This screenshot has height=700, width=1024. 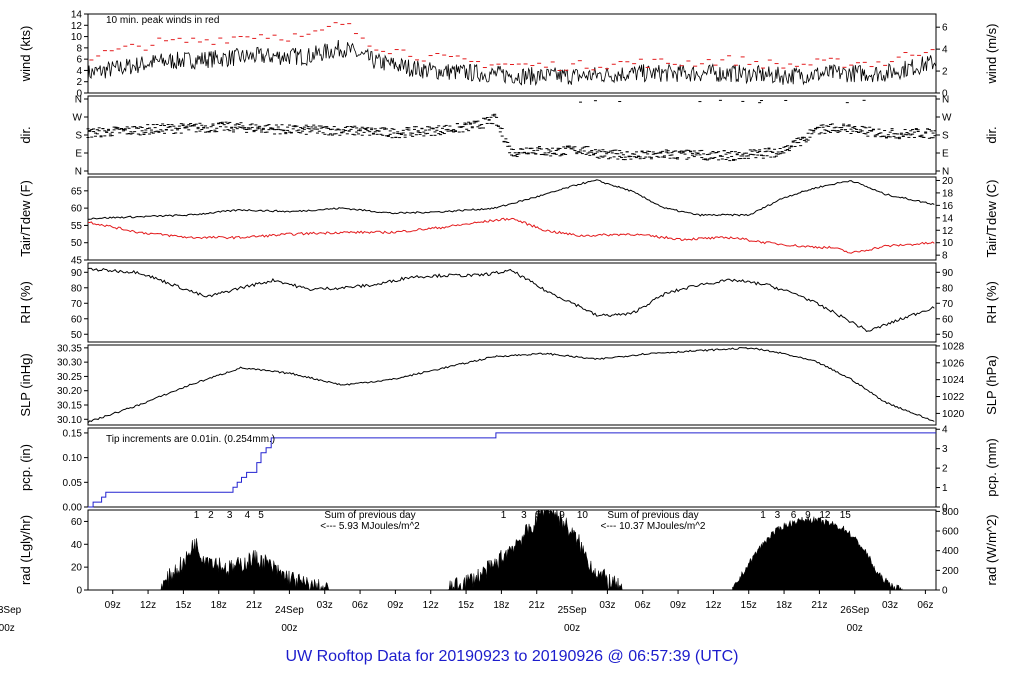 What do you see at coordinates (261, 515) in the screenshot?
I see `rad-hour-label: 5` at bounding box center [261, 515].